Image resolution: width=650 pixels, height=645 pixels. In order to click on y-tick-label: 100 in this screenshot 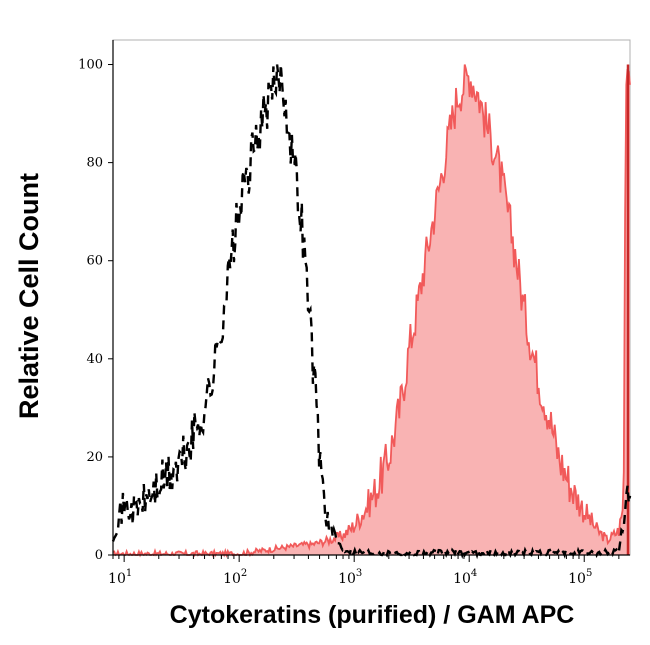, I will do `click(90, 65)`.